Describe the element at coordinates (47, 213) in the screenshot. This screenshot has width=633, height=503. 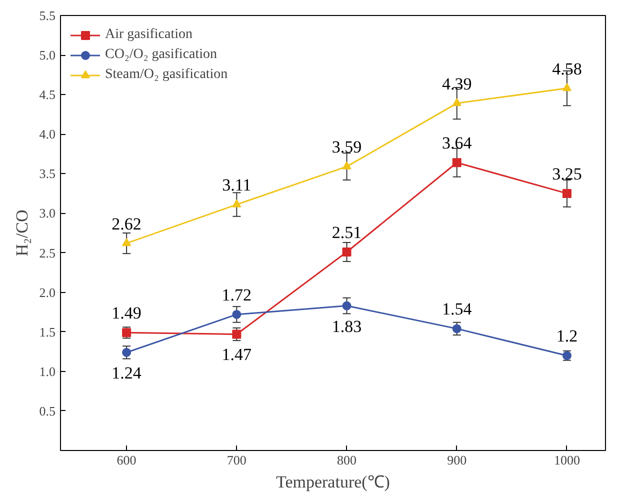
I see `y-tick-label: 3.0` at that location.